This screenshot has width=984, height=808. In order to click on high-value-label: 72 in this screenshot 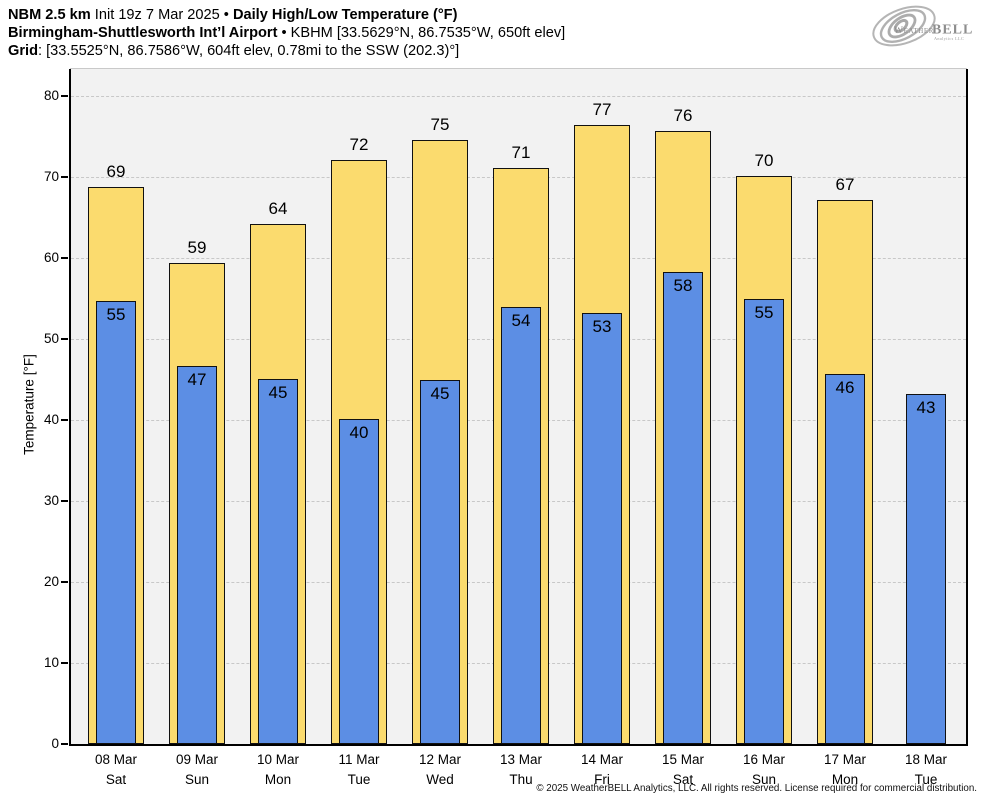, I will do `click(359, 145)`.